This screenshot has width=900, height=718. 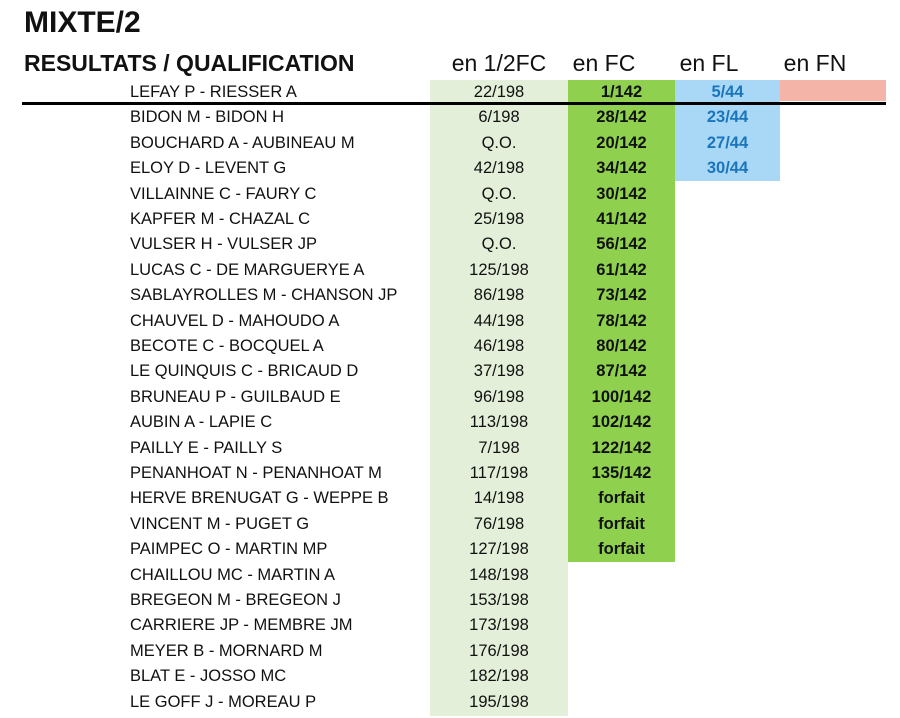 What do you see at coordinates (621, 422) in the screenshot?
I see `fc-cell: 102/142` at bounding box center [621, 422].